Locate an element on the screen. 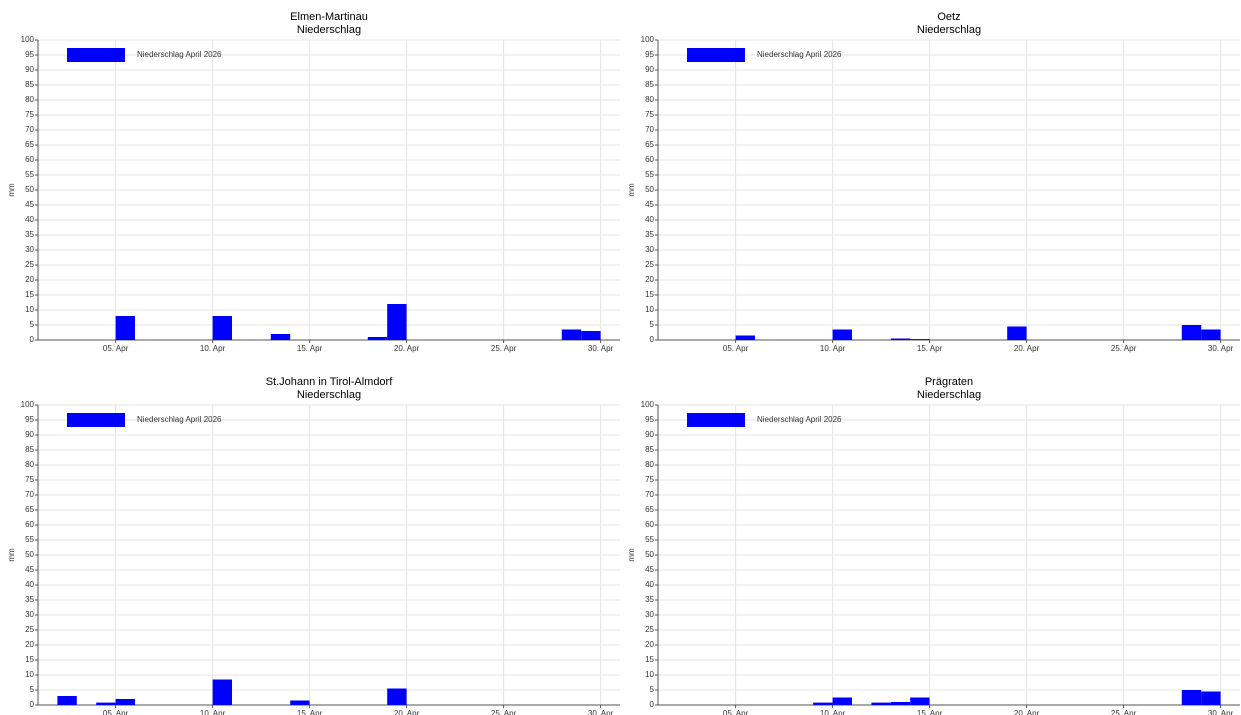 Image resolution: width=1241 pixels, height=715 pixels. y-tick-label: 70 is located at coordinates (649, 129).